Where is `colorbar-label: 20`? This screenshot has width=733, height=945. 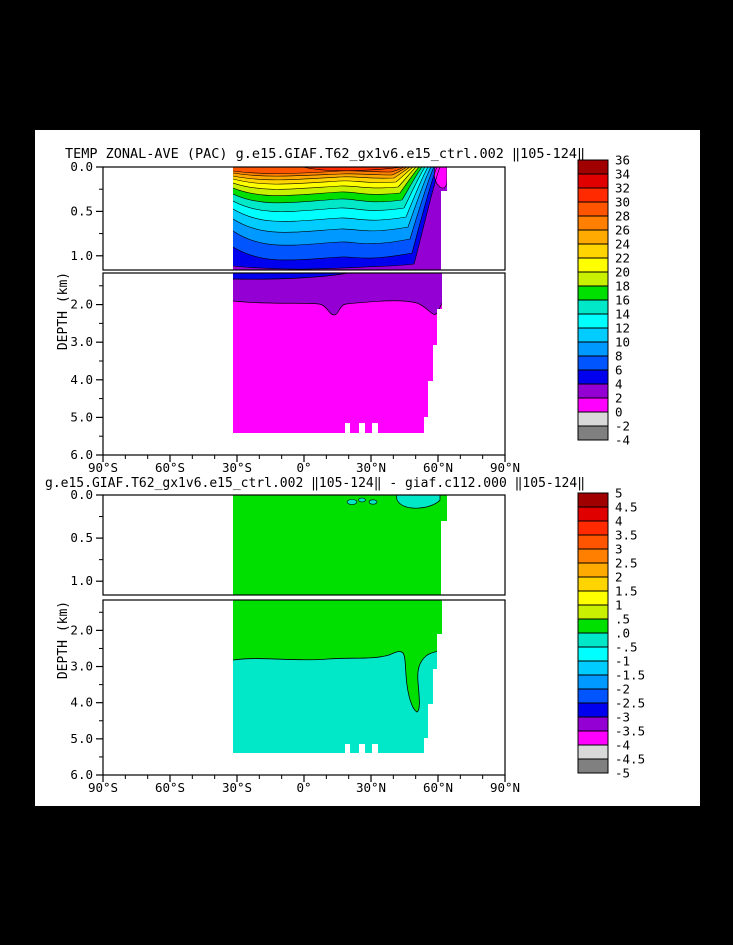
colorbar-label: 20 is located at coordinates (622, 272).